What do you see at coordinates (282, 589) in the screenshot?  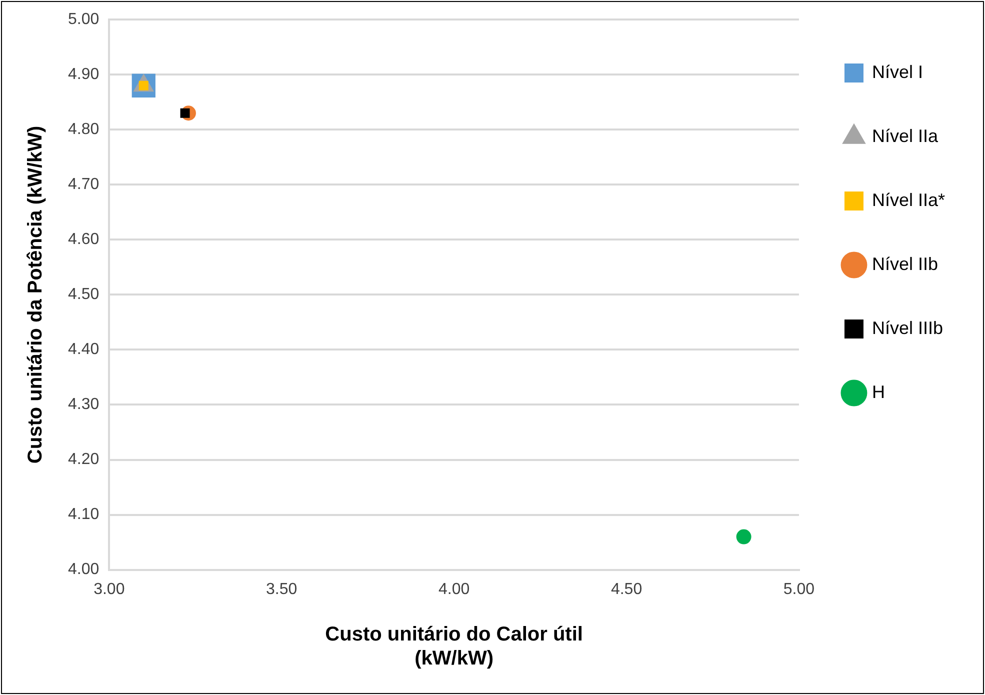 I see `x-tick-label: 3.50` at bounding box center [282, 589].